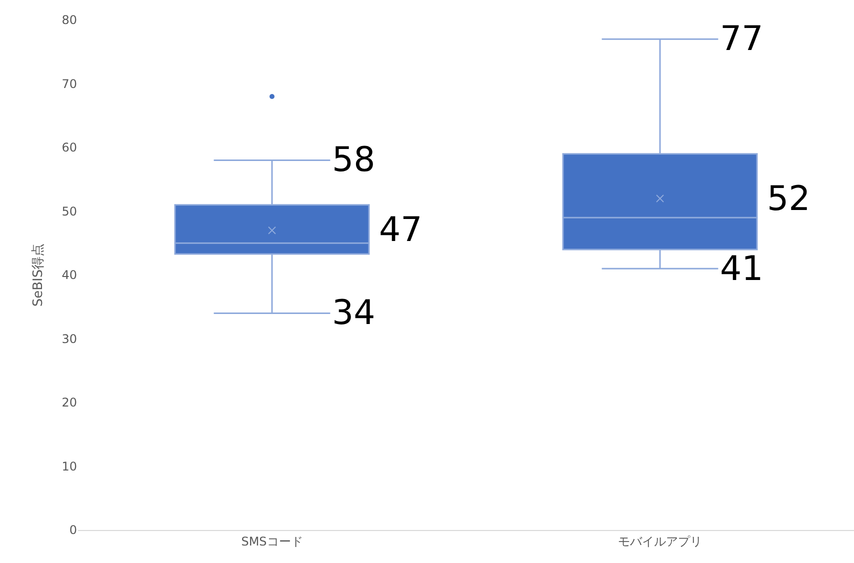  What do you see at coordinates (69, 211) in the screenshot?
I see `y-tick-label: 50` at bounding box center [69, 211].